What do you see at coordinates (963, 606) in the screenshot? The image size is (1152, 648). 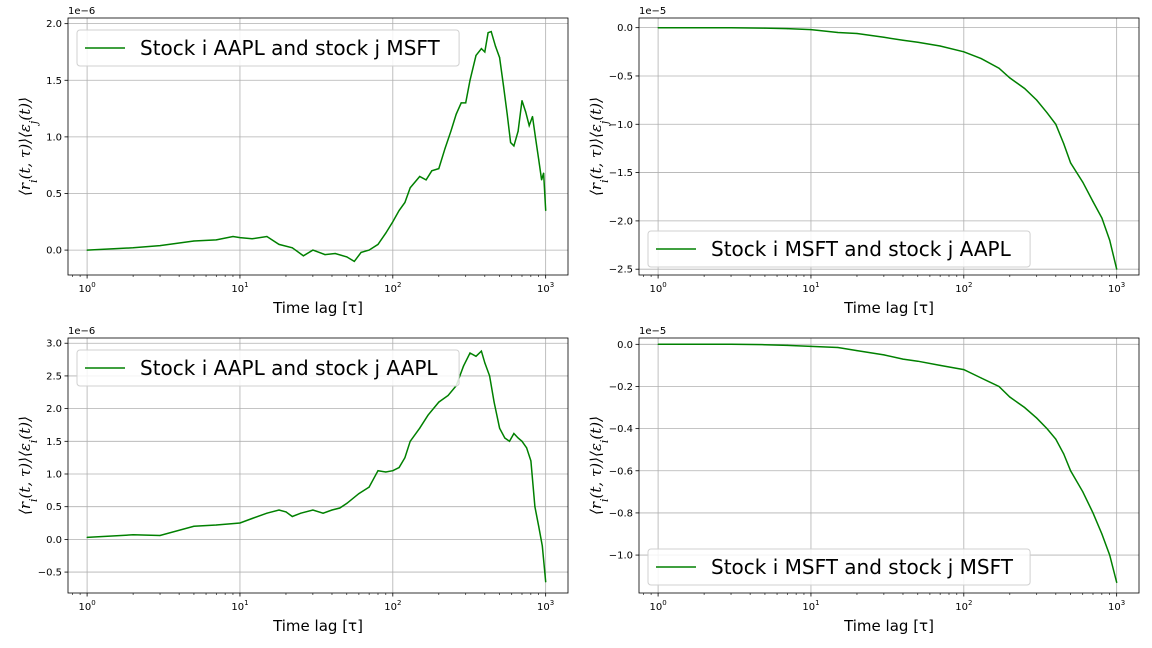 I see `x-tick-label: 10²` at bounding box center [963, 606].